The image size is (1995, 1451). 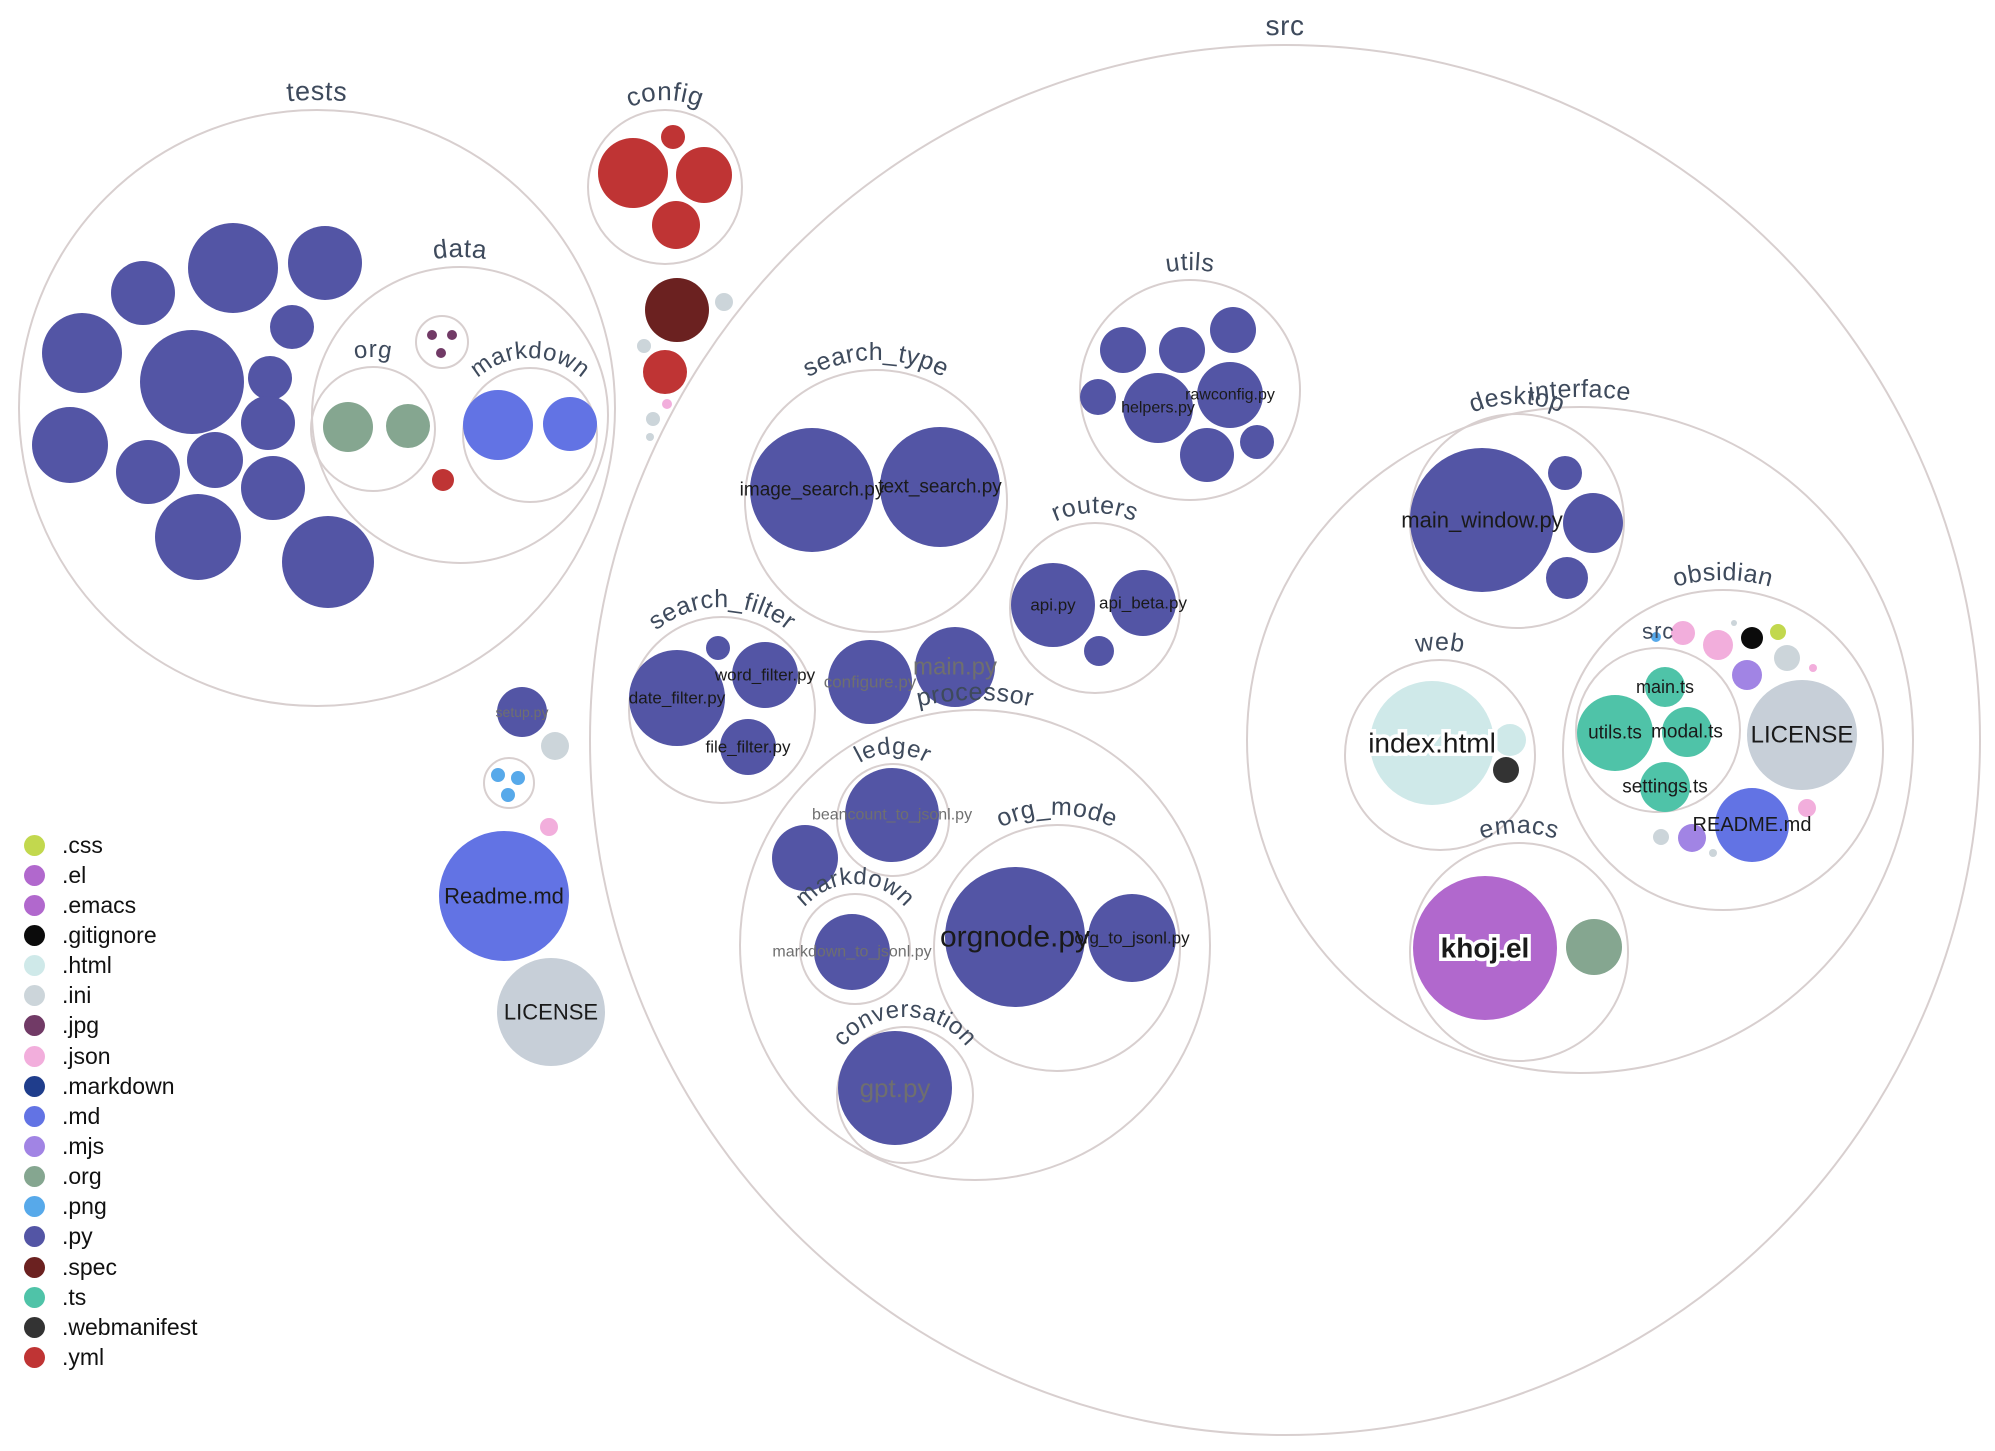 What do you see at coordinates (1752, 825) in the screenshot?
I see `file-README.md` at bounding box center [1752, 825].